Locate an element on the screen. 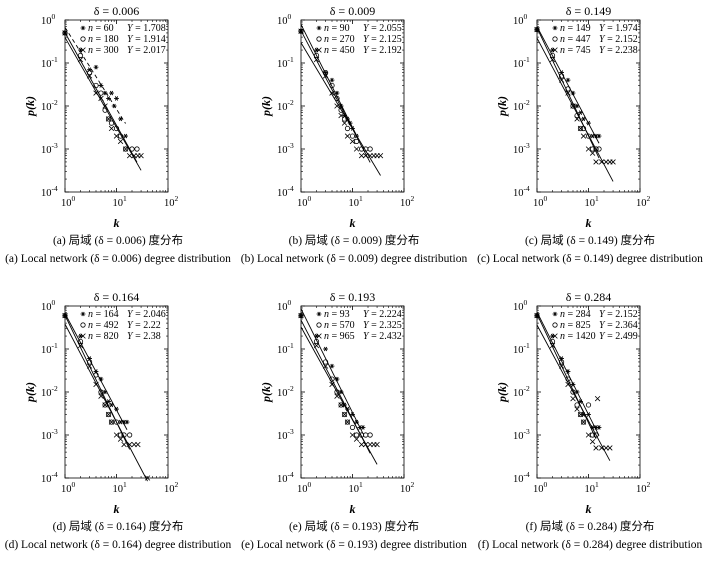  legend-entry-0: n = 93 is located at coordinates (337, 314).